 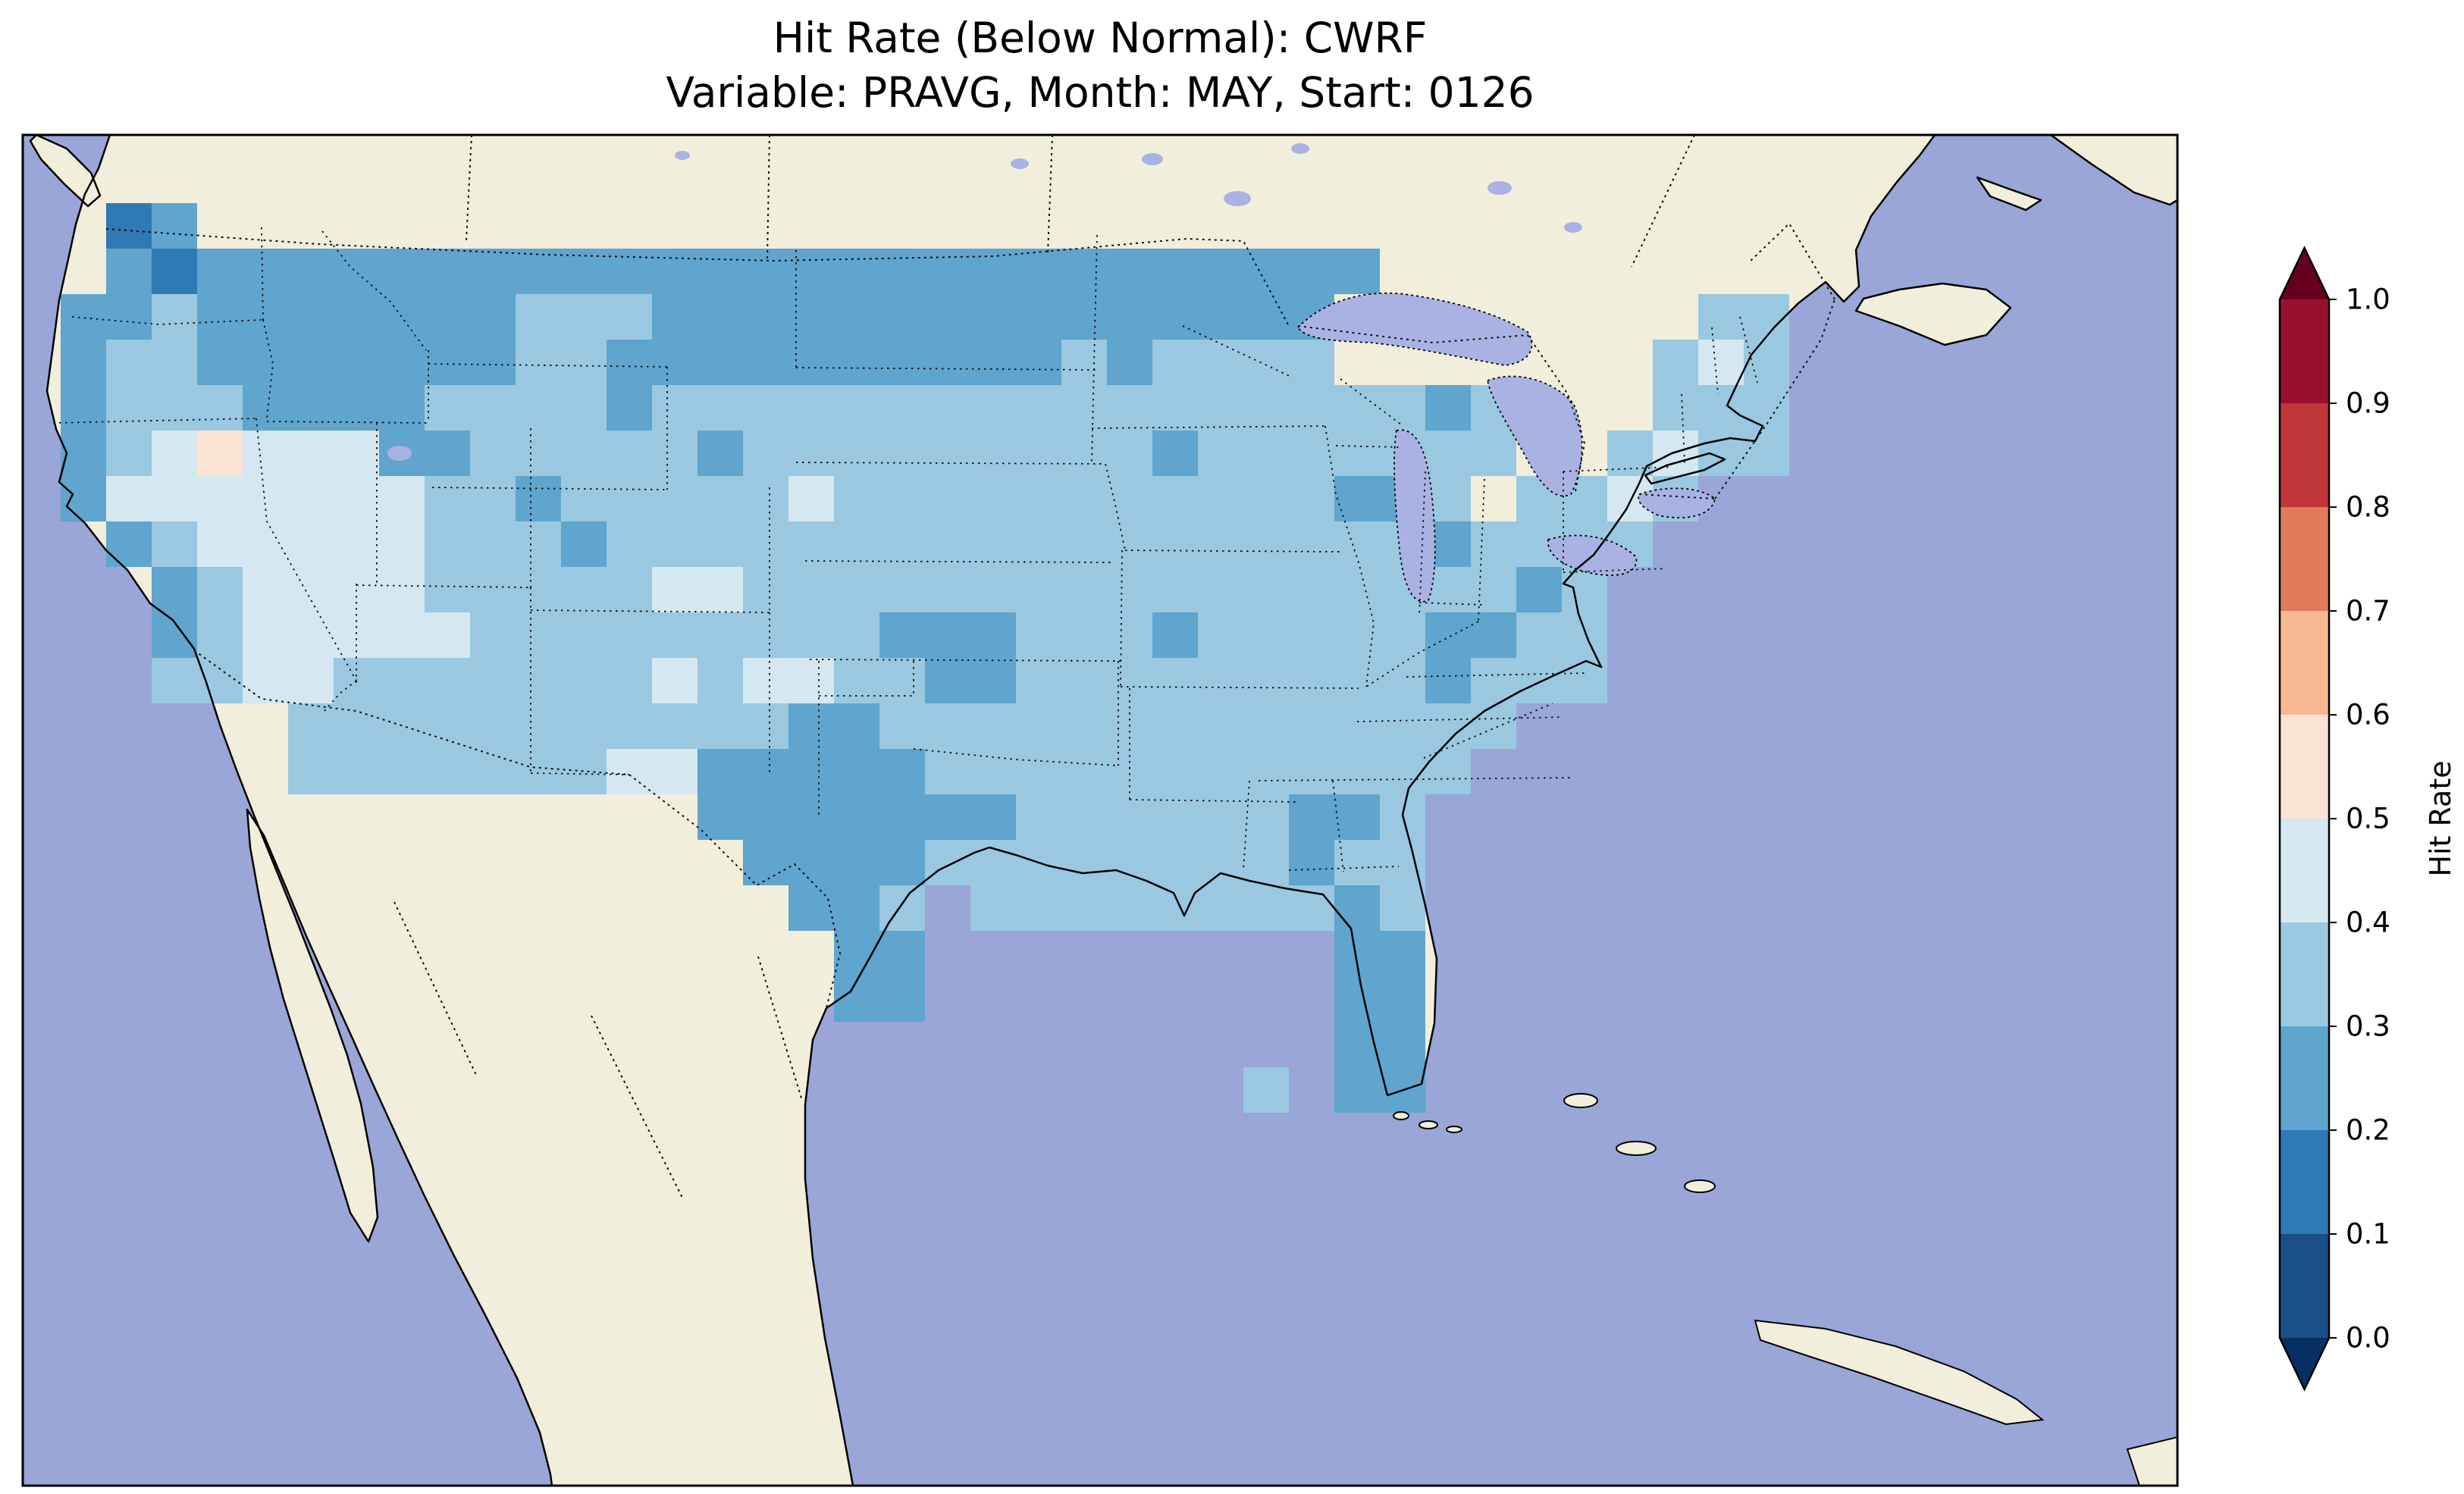 What do you see at coordinates (1414, 329) in the screenshot?
I see `lake-superior` at bounding box center [1414, 329].